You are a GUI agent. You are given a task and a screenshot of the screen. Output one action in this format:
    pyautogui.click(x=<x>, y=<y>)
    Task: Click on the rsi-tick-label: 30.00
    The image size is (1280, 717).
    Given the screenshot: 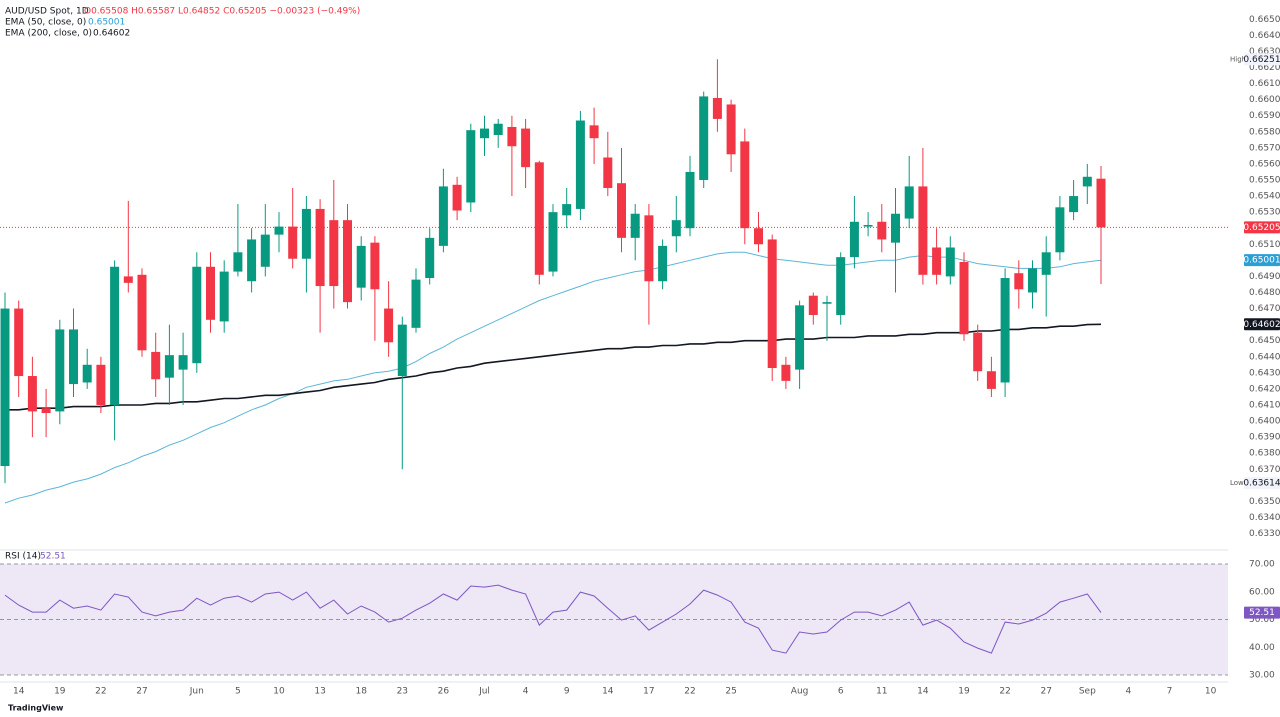 What is the action you would take?
    pyautogui.click(x=1262, y=676)
    